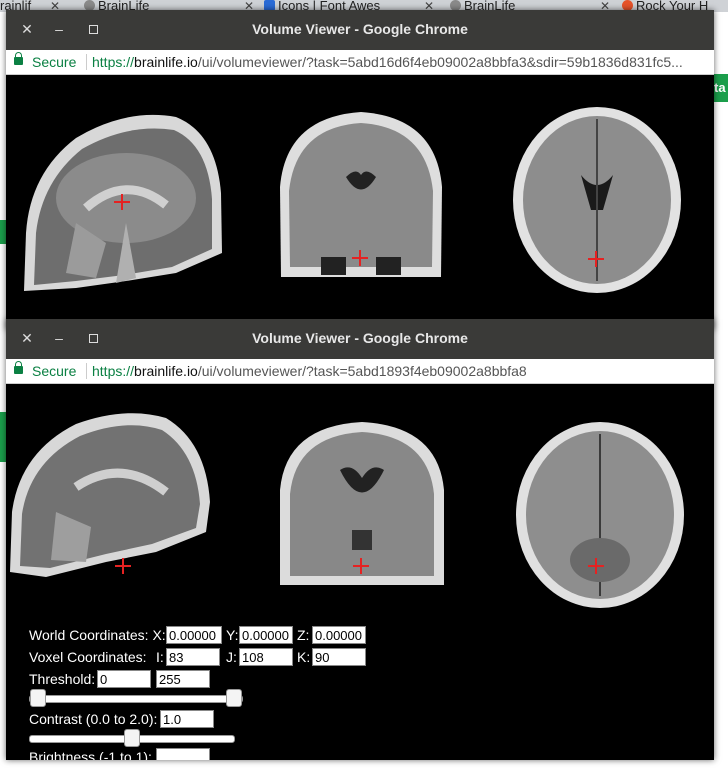 This screenshot has width=728, height=768. What do you see at coordinates (266, 657) in the screenshot?
I see `voxel-j-input` at bounding box center [266, 657].